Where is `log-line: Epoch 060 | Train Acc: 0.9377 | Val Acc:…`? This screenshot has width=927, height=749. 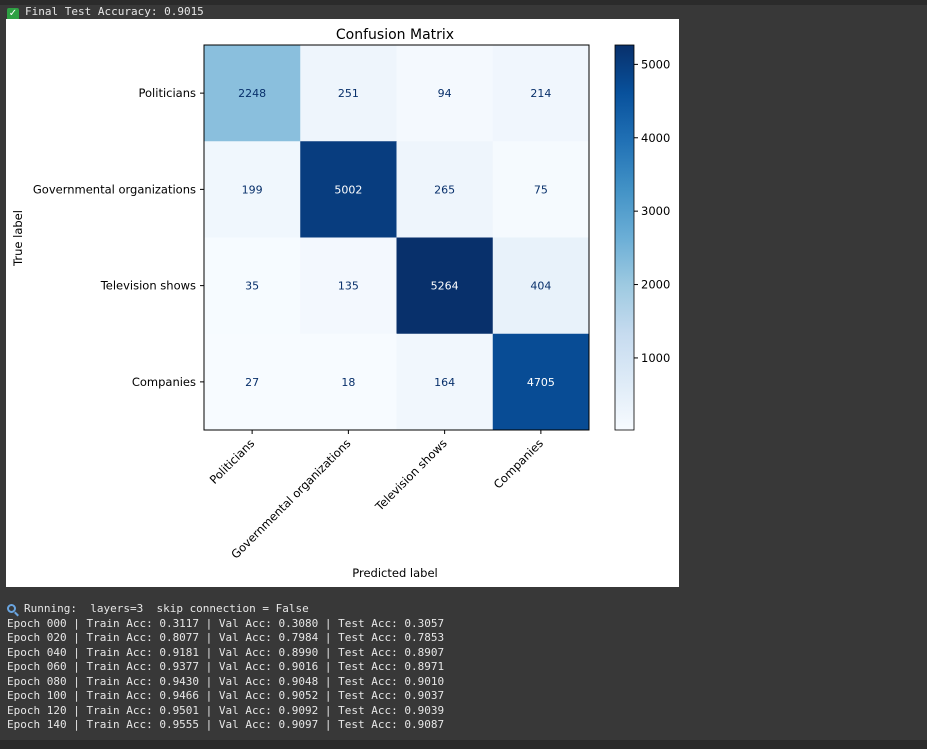
log-line: Epoch 060 | Train Acc: 0.9377 | Val Acc:… is located at coordinates (226, 667).